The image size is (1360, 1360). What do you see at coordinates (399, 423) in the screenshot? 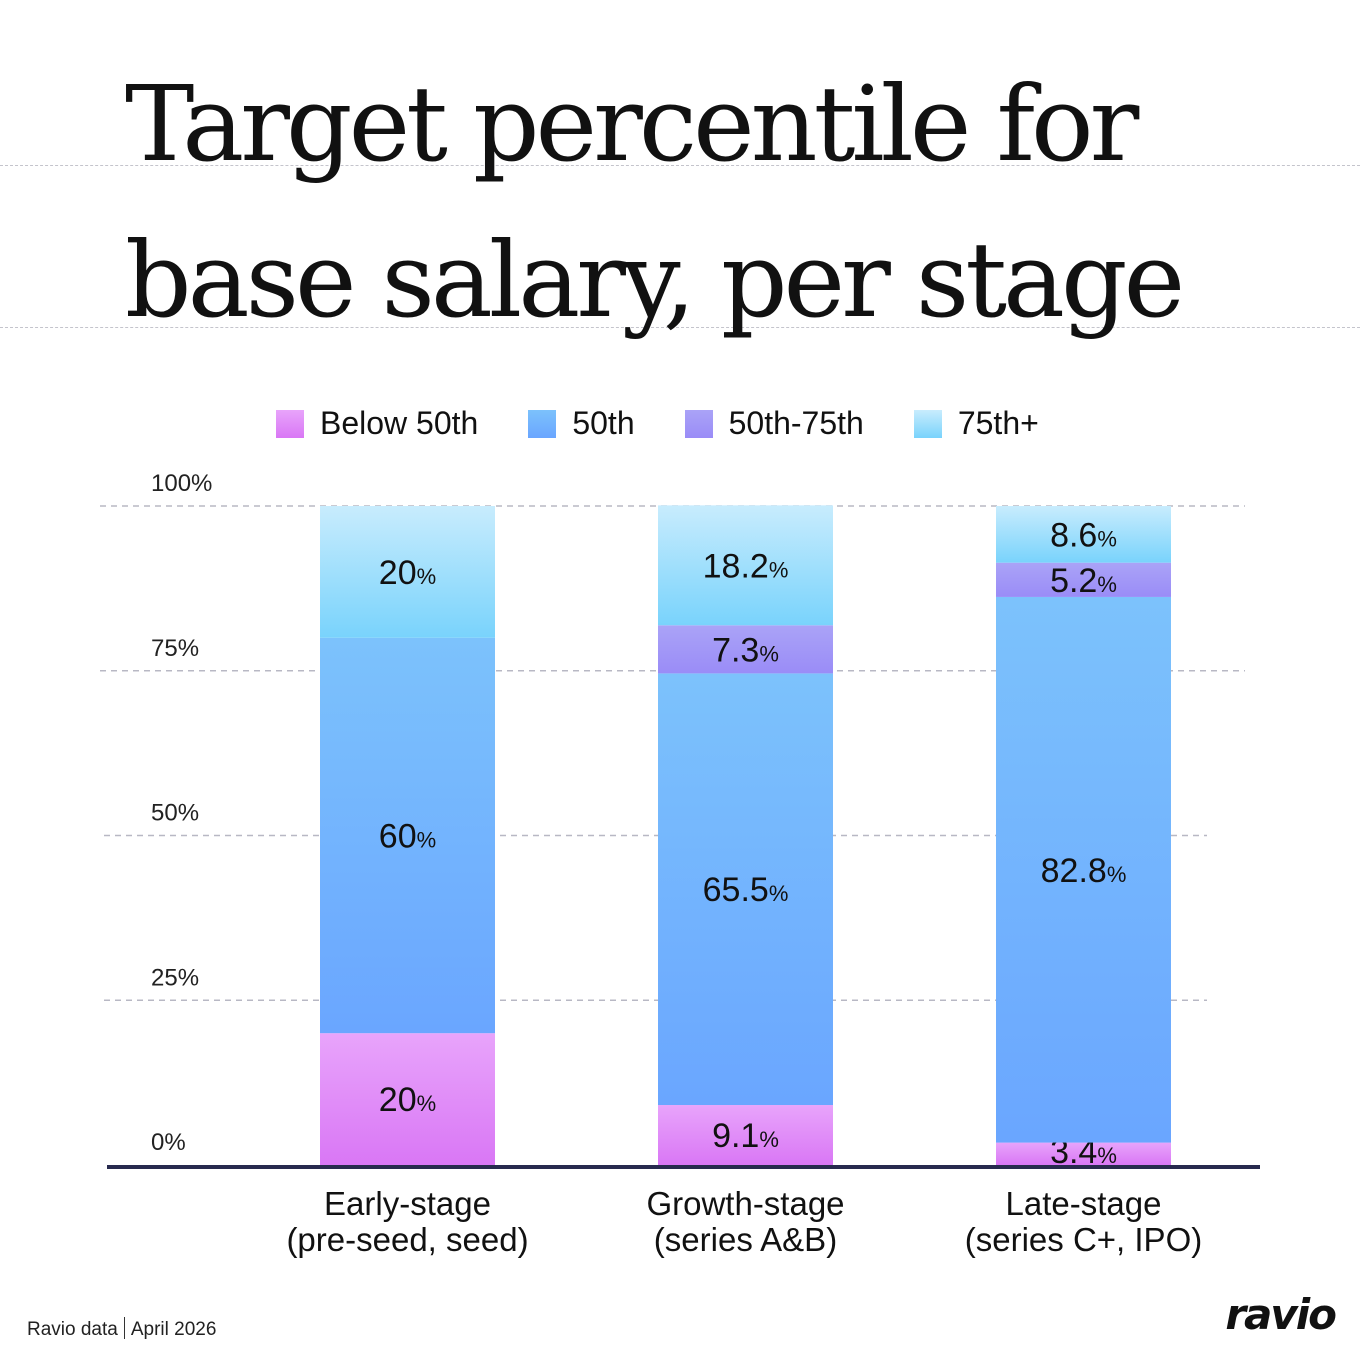
I see `legend-label: Below 50th` at bounding box center [399, 423].